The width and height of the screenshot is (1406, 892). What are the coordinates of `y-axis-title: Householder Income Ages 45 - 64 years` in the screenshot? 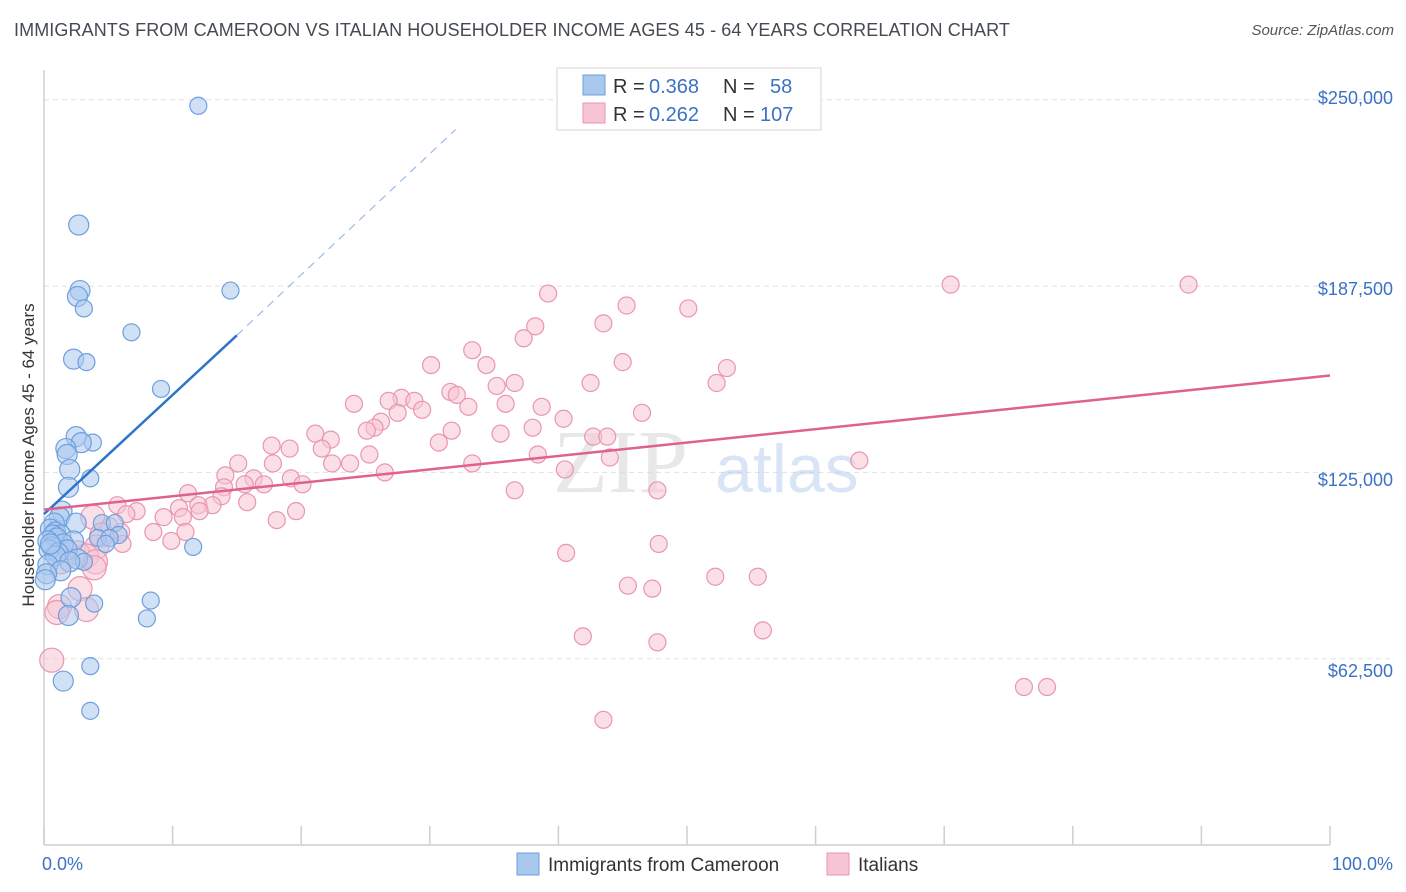 It's located at (28, 454).